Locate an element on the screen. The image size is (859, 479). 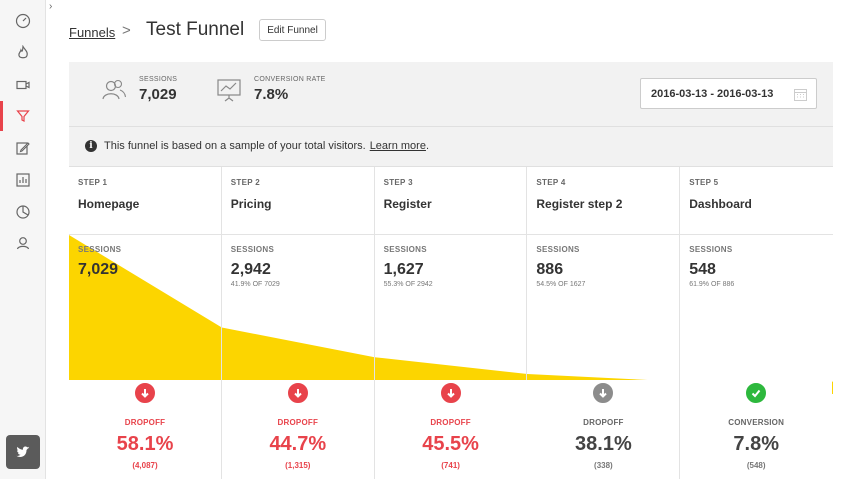
date-range-value: 2016-03-13 - 2016-03-13 is located at coordinates (712, 93).